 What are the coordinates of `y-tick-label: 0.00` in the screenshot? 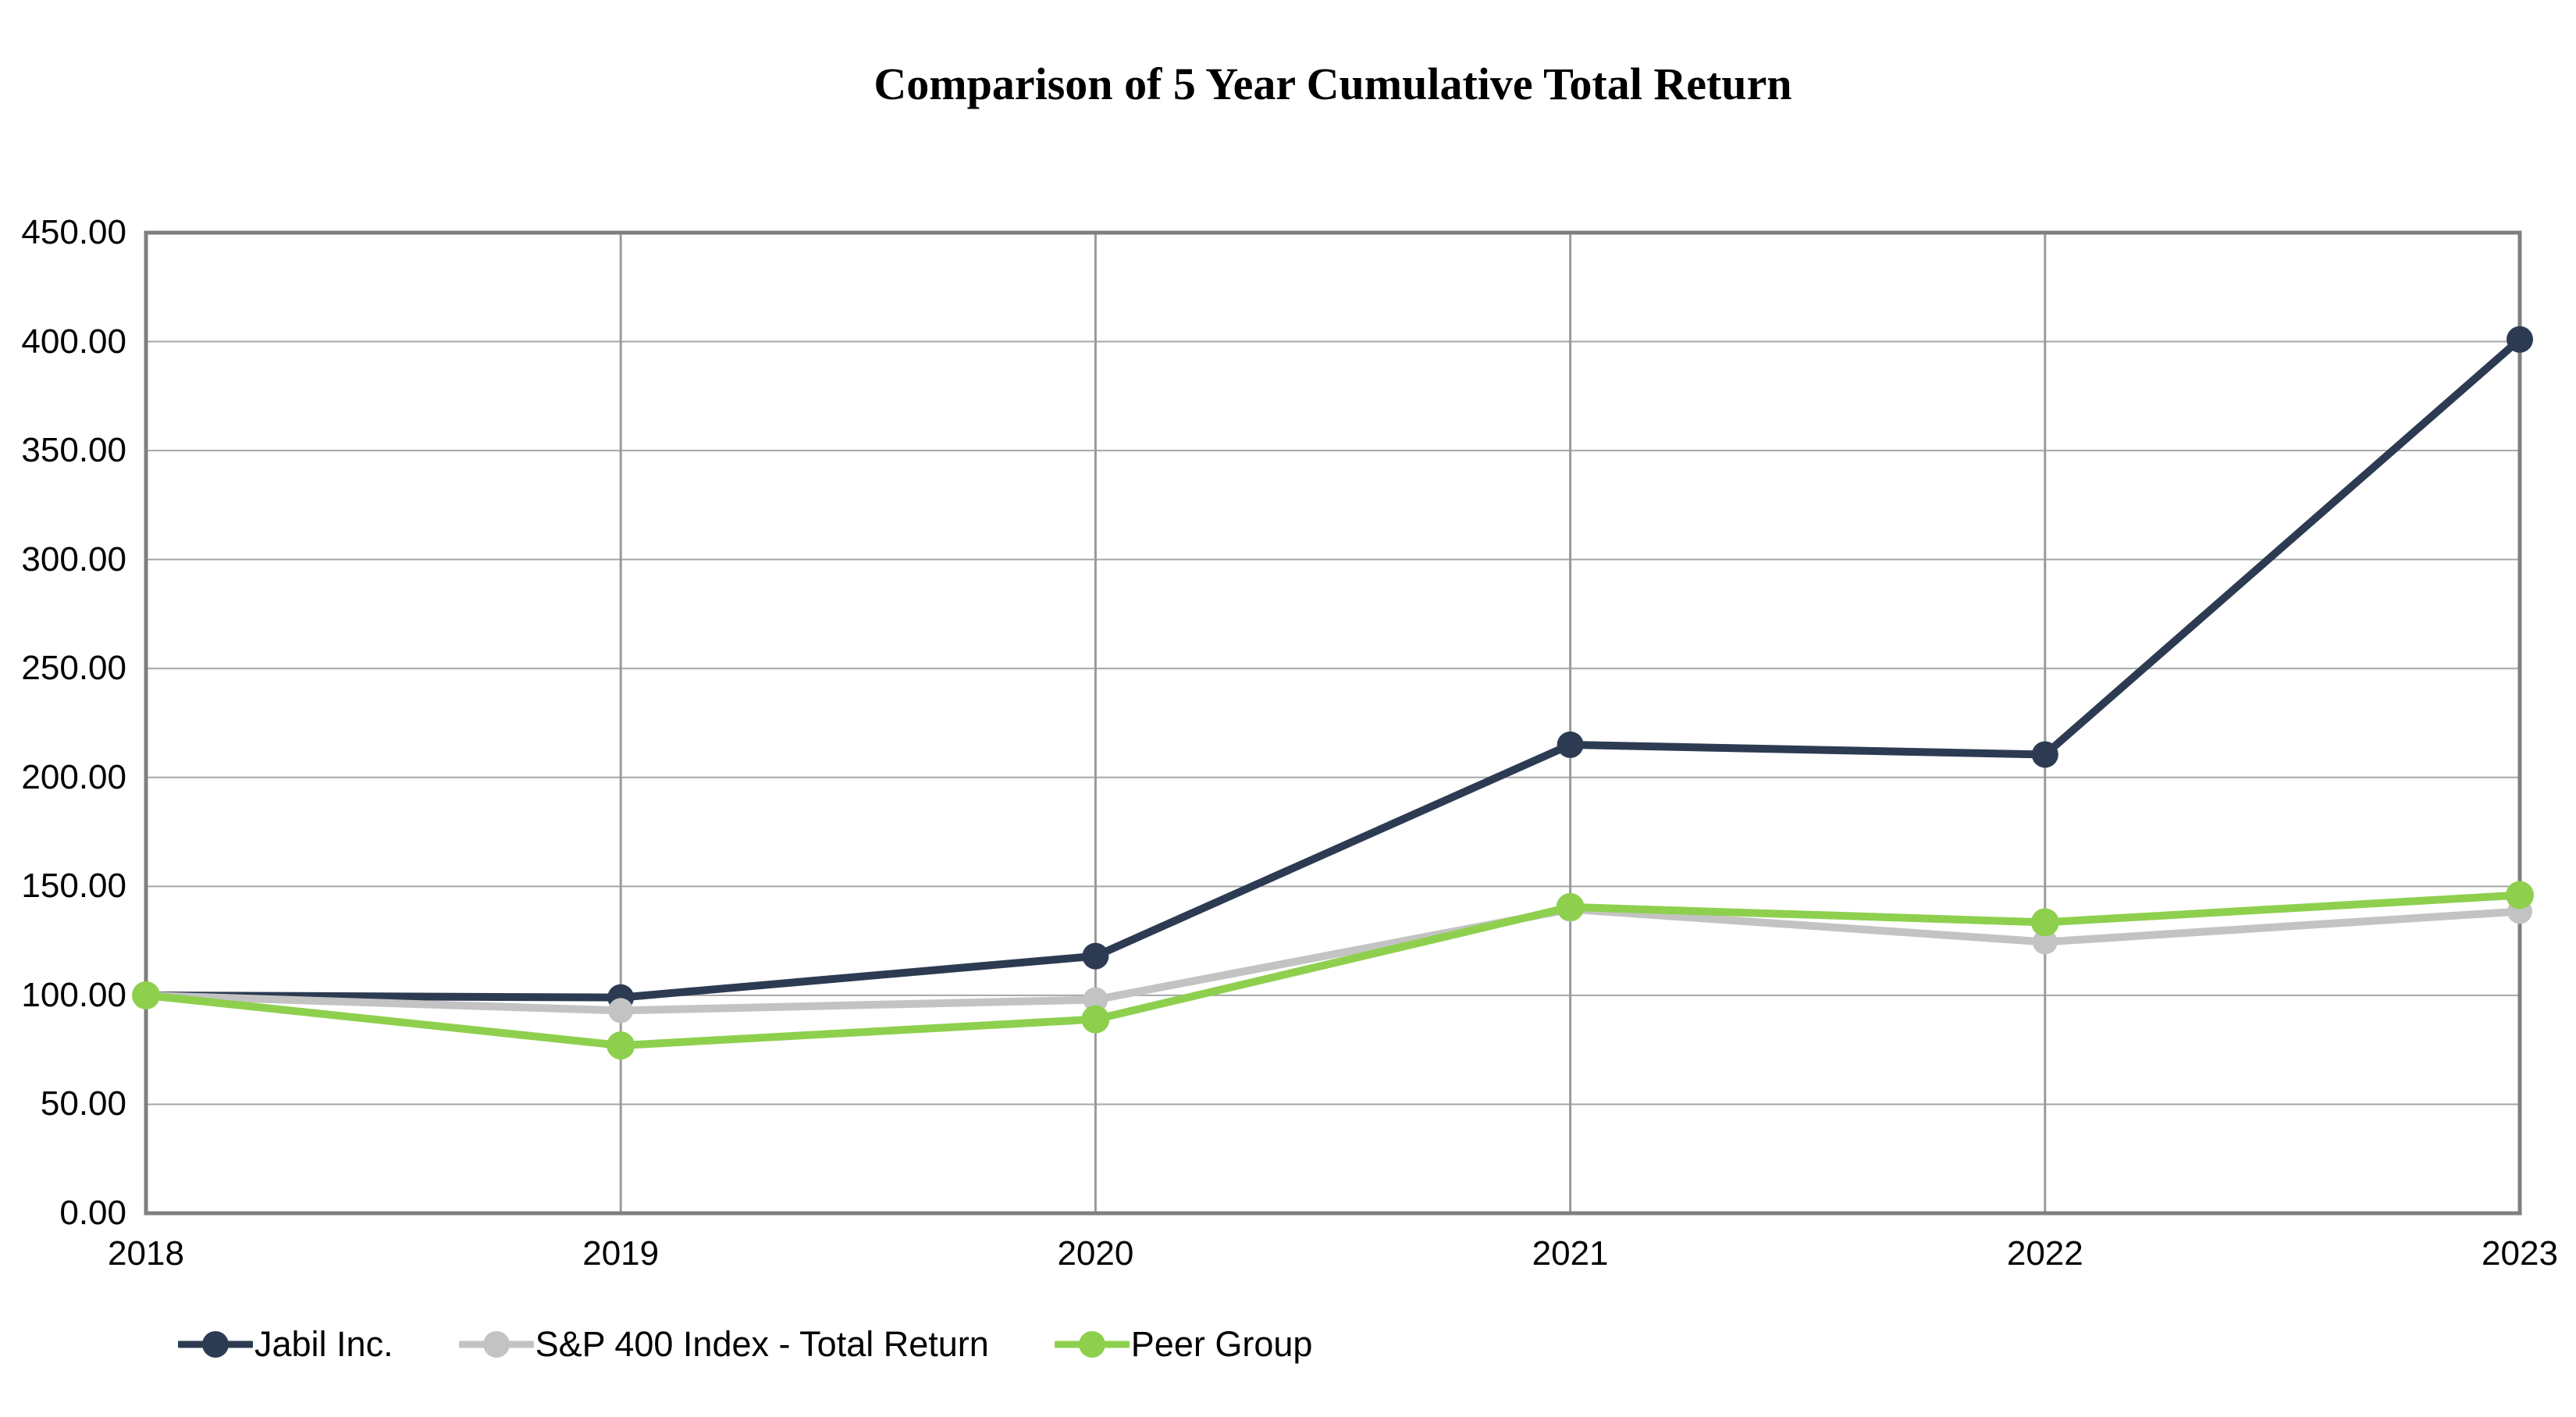 It's located at (92, 1213).